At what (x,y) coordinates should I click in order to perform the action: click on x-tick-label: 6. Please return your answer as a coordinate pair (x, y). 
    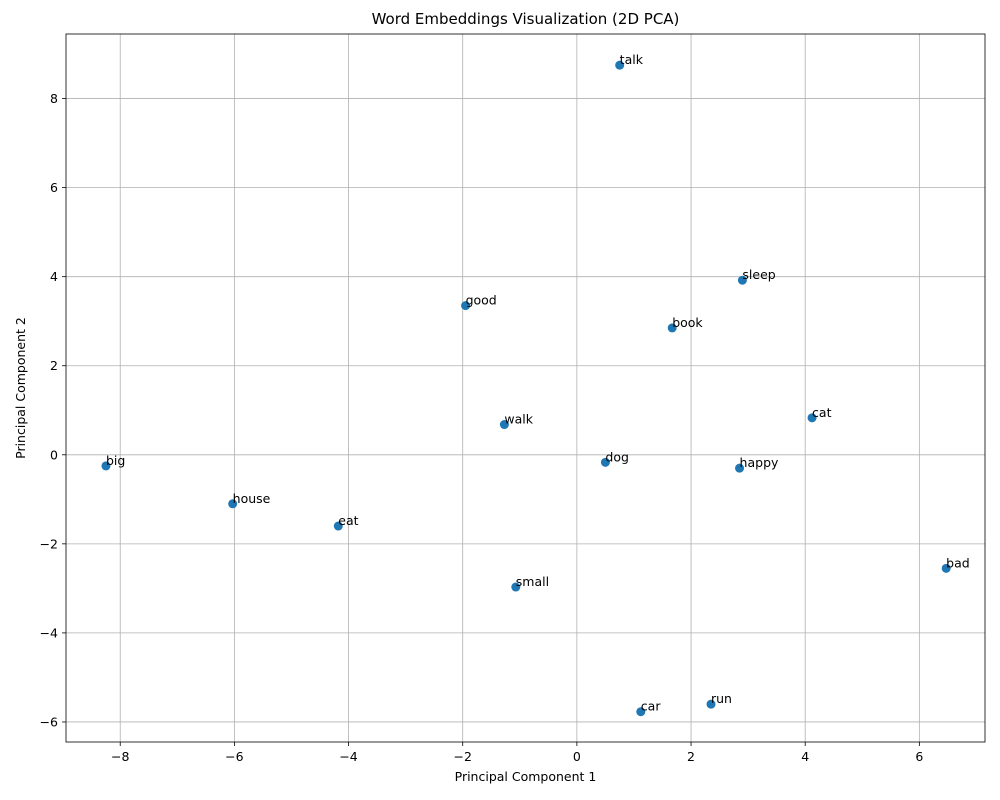
    Looking at the image, I should click on (919, 756).